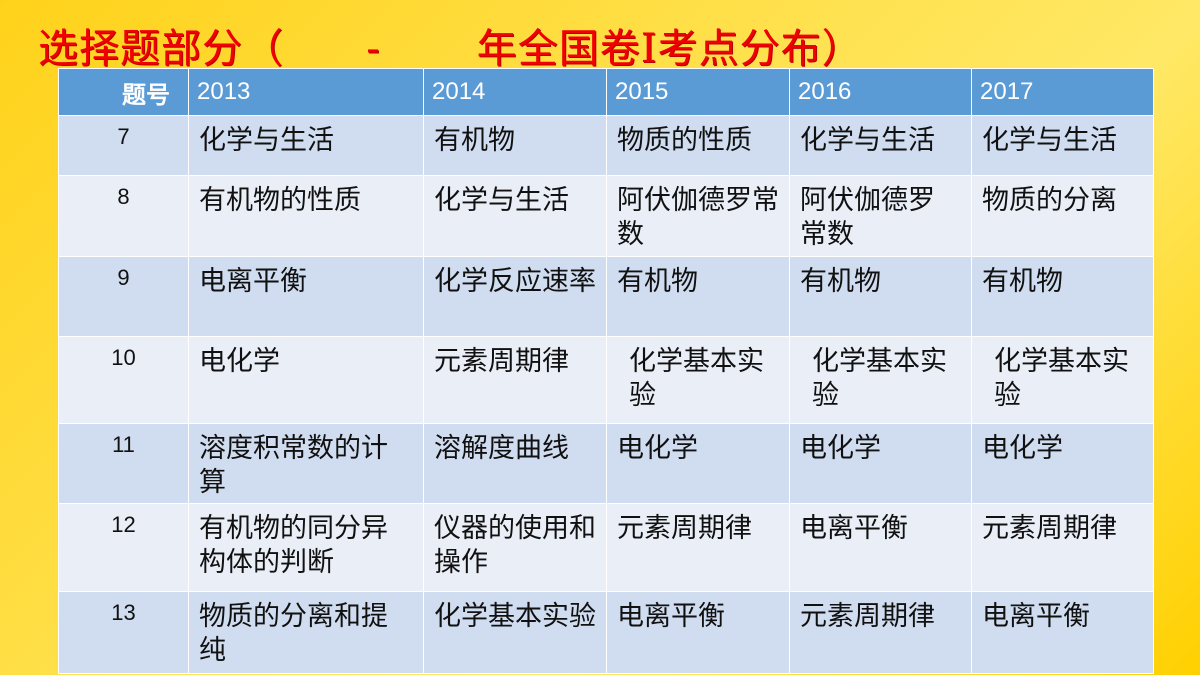  What do you see at coordinates (306, 92) in the screenshot?
I see `column-header: 2013` at bounding box center [306, 92].